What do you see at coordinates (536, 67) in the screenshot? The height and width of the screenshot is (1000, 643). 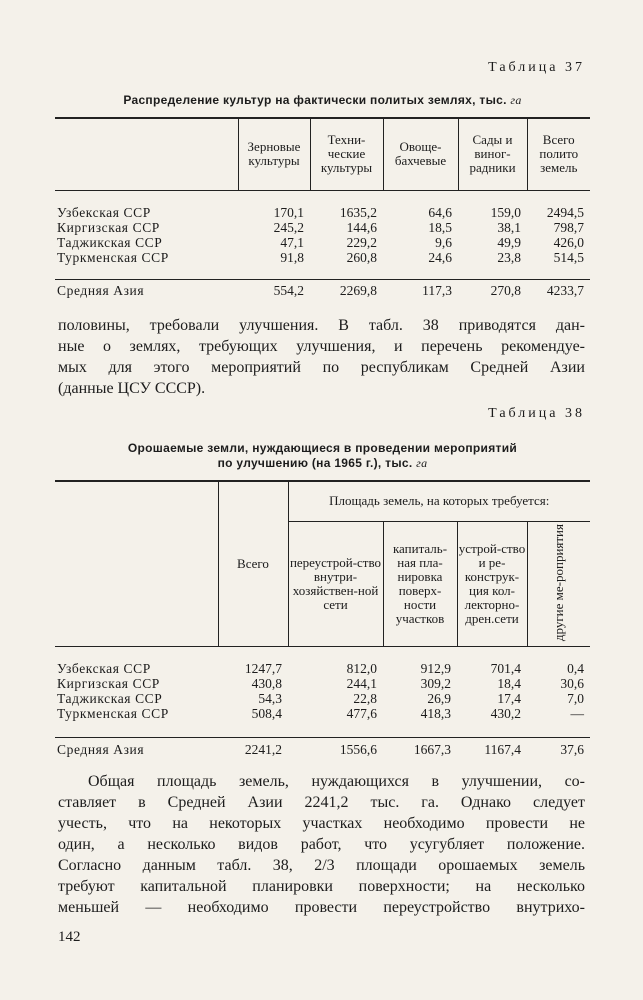 I see `table-37-number: Таблица 37` at bounding box center [536, 67].